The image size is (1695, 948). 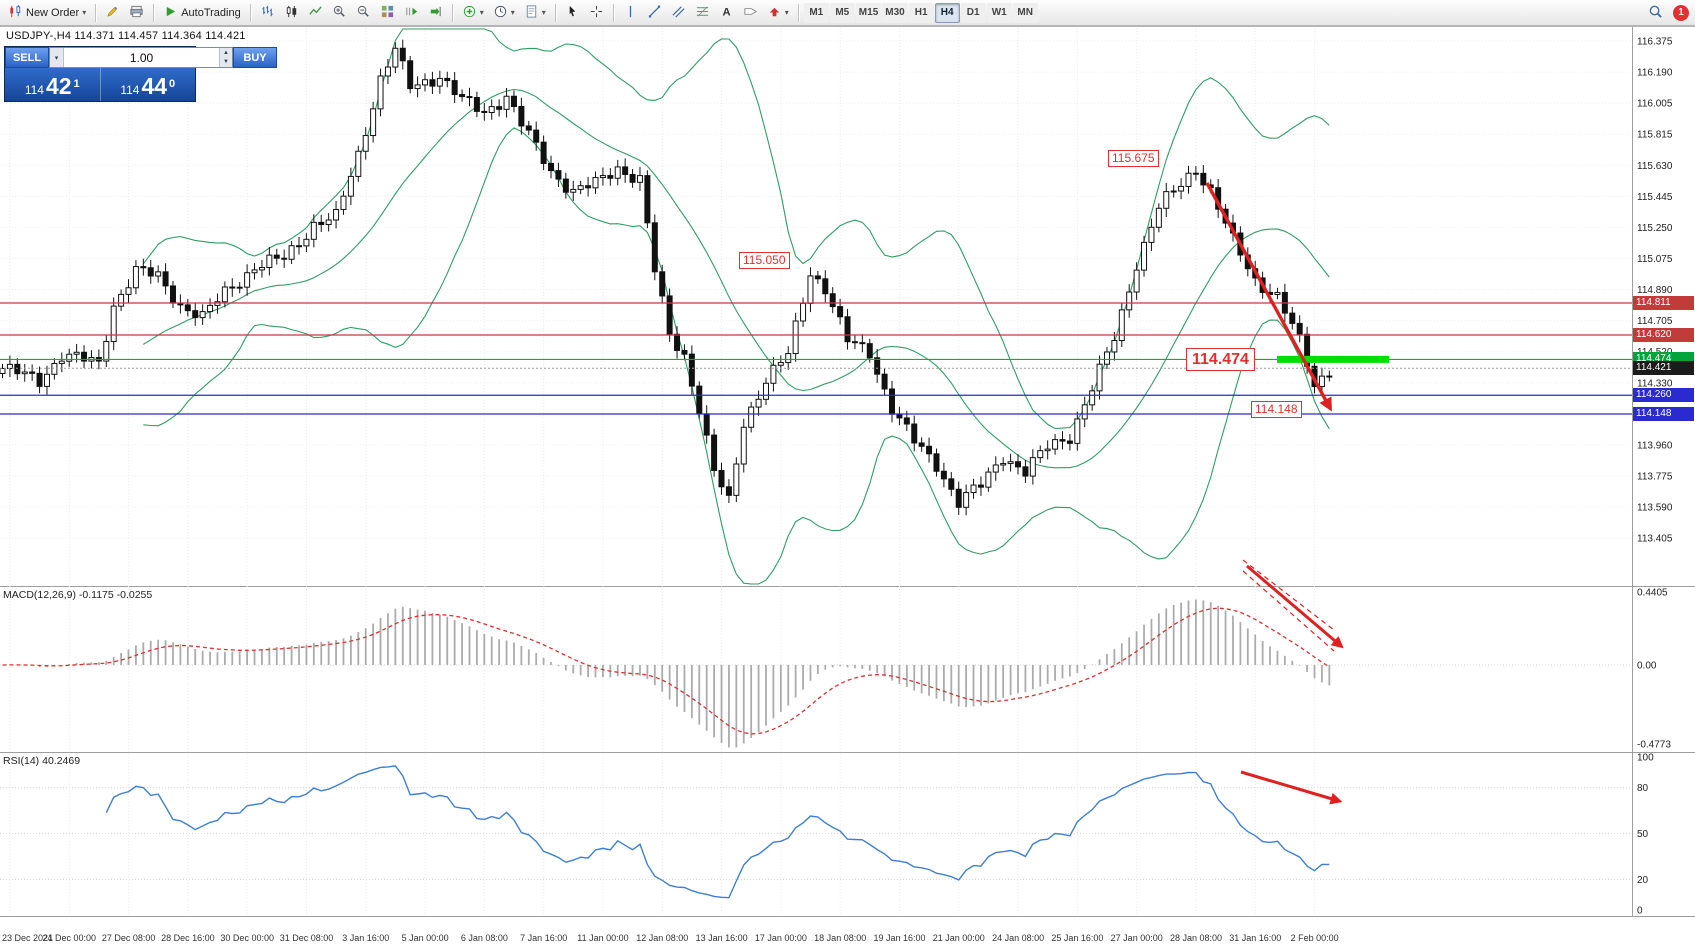 I want to click on pencil-icon, so click(x=112, y=13).